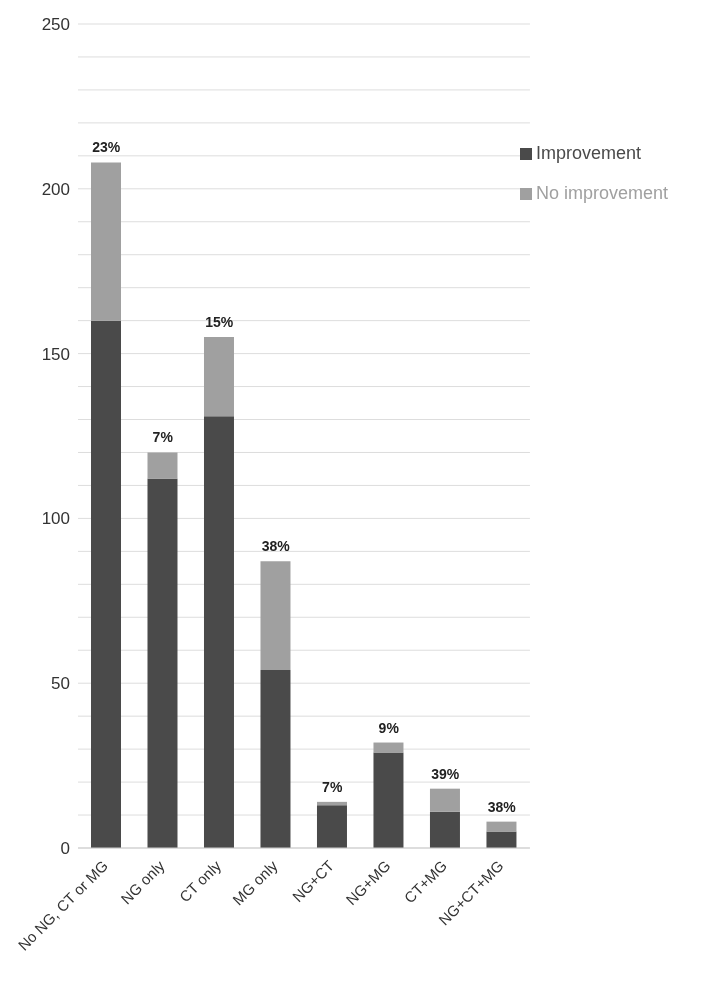  Describe the element at coordinates (63, 905) in the screenshot. I see `x-tick-label: No NG, CT or MG` at that location.